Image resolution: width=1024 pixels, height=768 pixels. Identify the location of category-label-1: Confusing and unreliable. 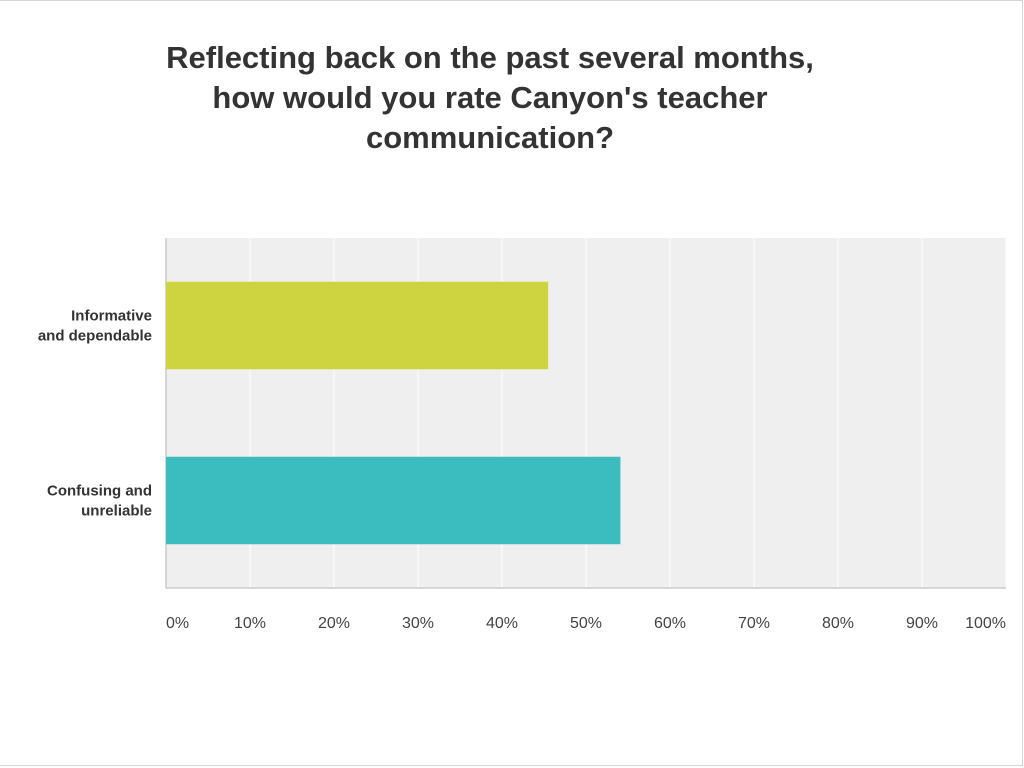
(99, 501).